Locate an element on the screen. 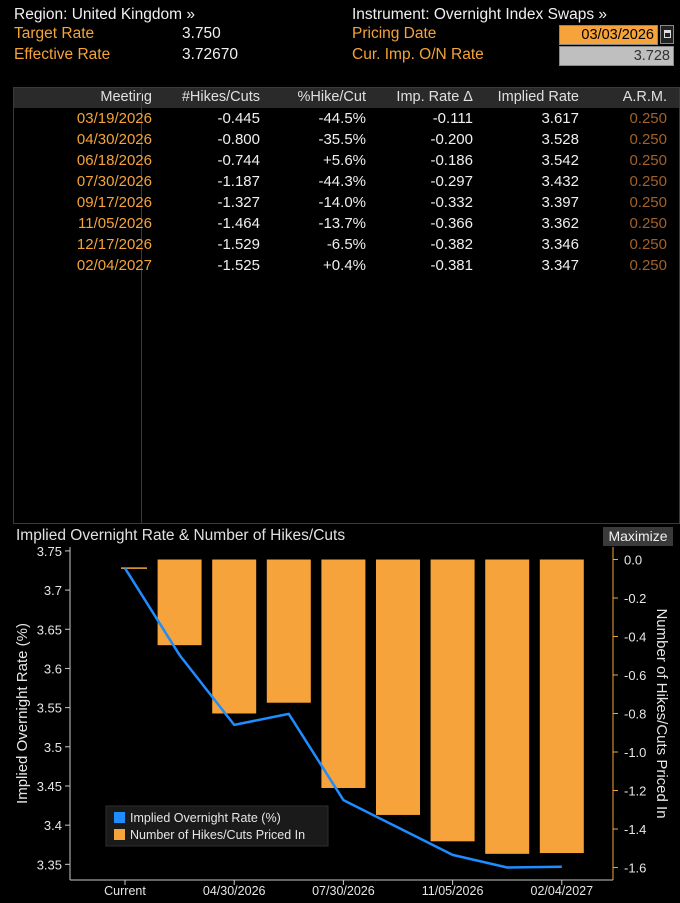 The height and width of the screenshot is (903, 680). calendar-icon is located at coordinates (667, 34).